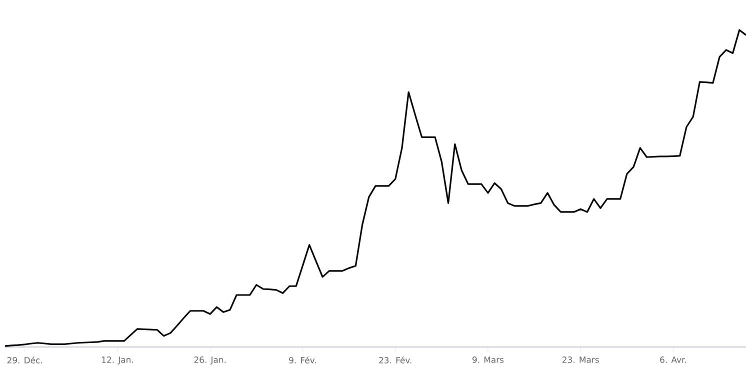  What do you see at coordinates (117, 360) in the screenshot?
I see `x-tick-label: 12. Jan.` at bounding box center [117, 360].